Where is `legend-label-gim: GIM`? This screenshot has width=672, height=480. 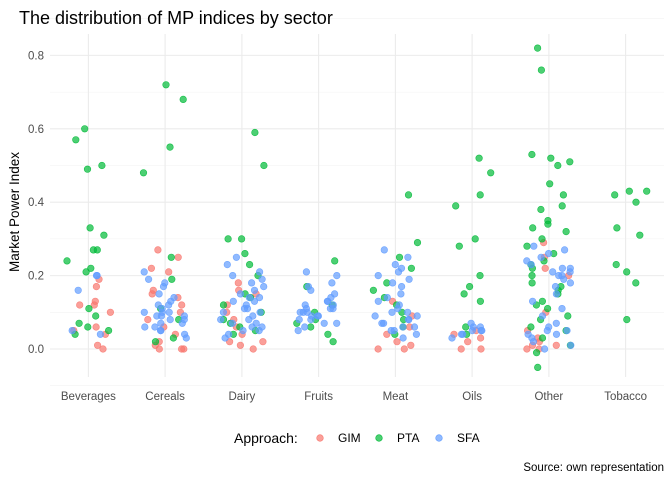 legend-label-gim: GIM is located at coordinates (349, 438).